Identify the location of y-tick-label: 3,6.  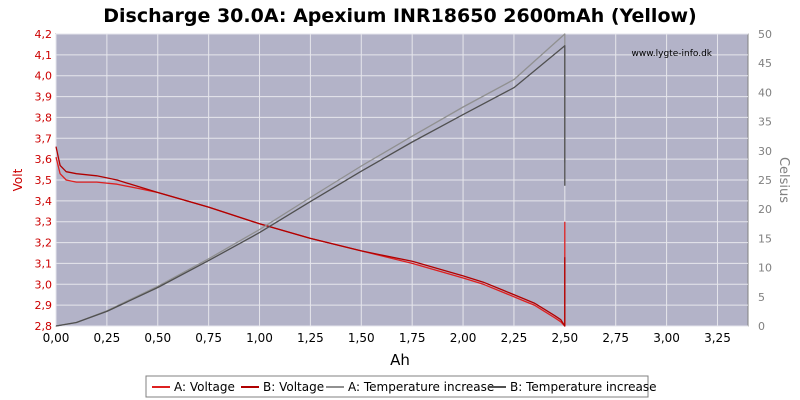
(44, 159).